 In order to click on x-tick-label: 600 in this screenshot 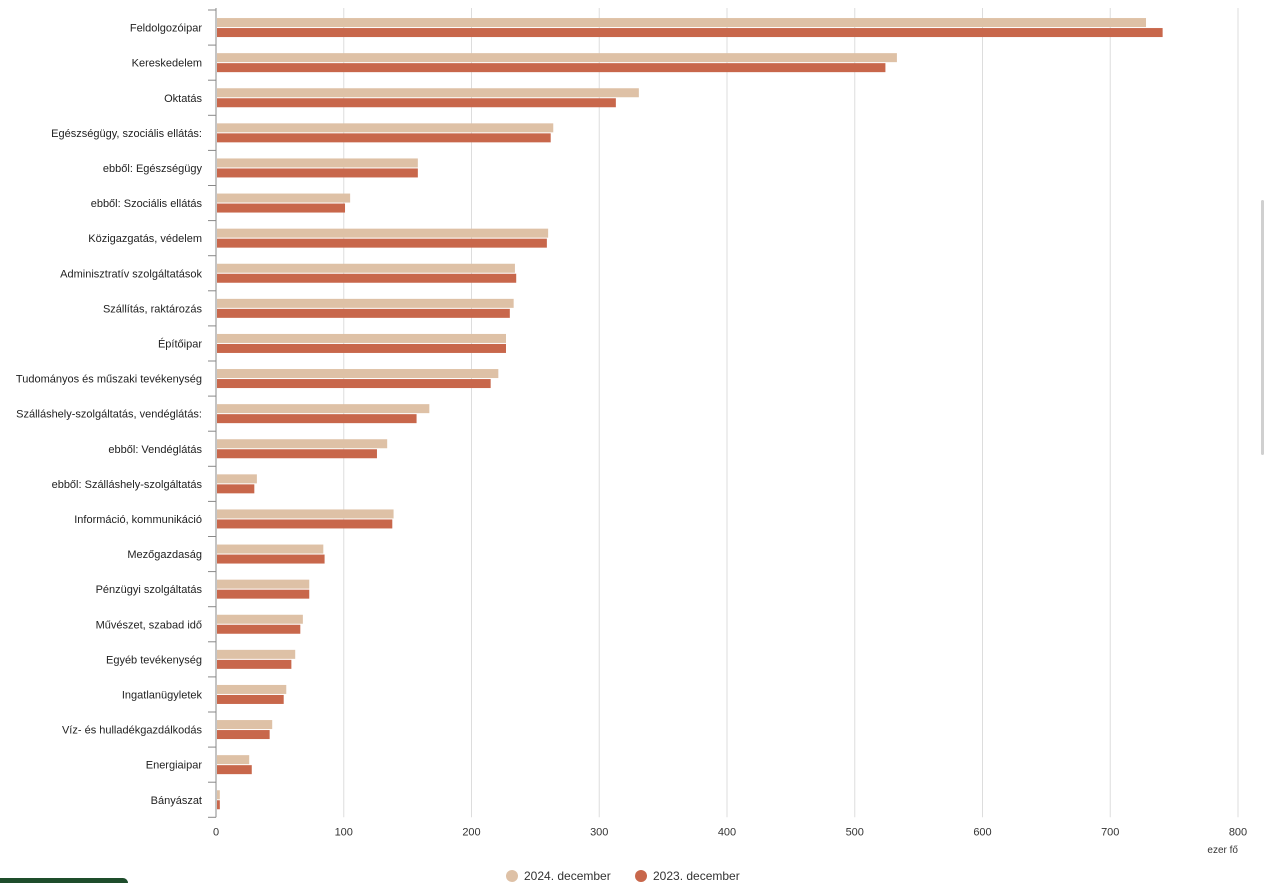, I will do `click(982, 832)`.